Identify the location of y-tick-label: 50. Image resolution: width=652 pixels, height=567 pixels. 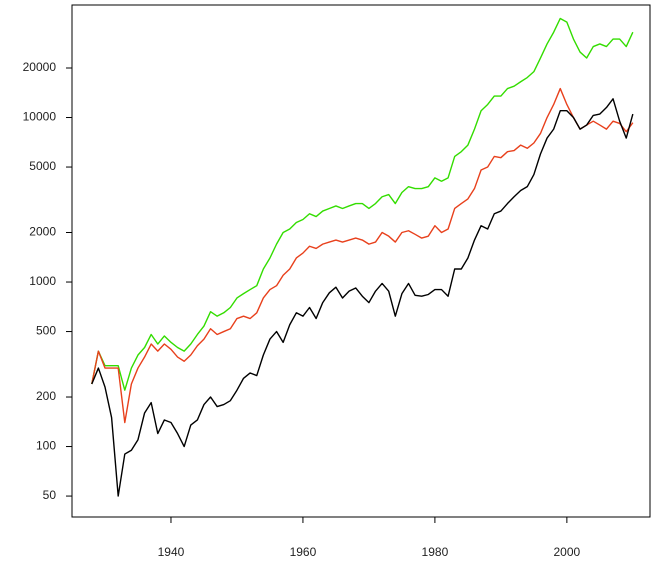
(50, 495).